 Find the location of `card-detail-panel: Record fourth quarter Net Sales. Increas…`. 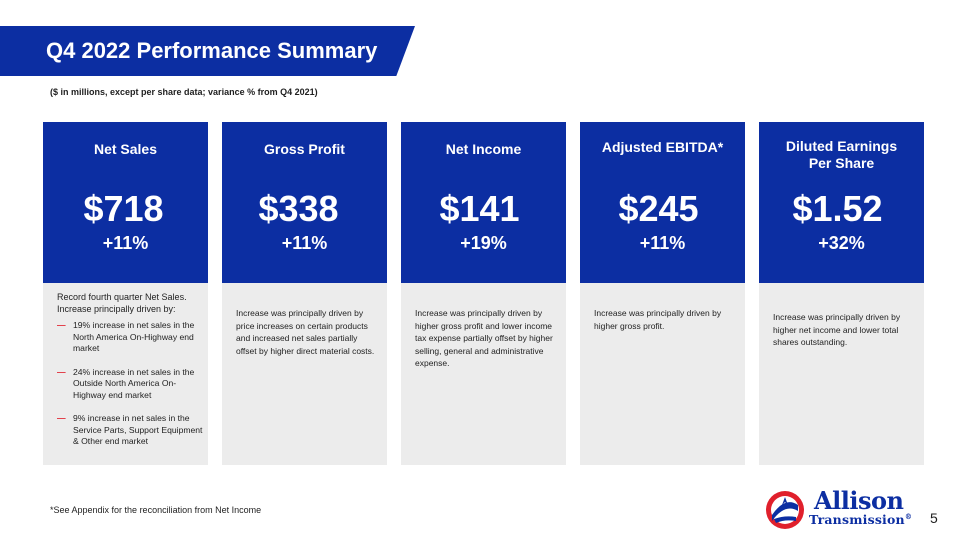

card-detail-panel: Record fourth quarter Net Sales. Increas… is located at coordinates (125, 374).